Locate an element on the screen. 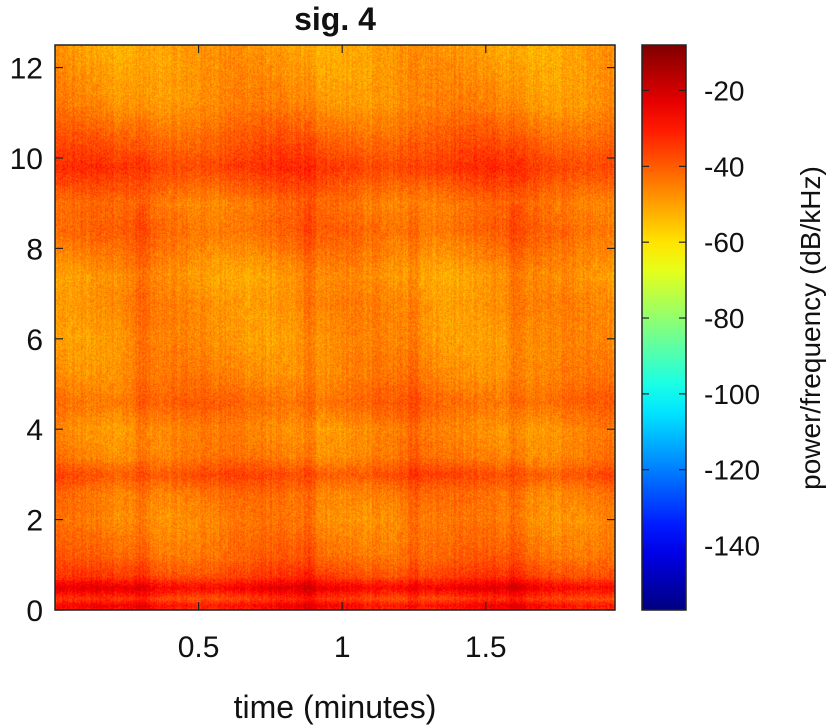  colorbar-tick-label: -60 is located at coordinates (724, 242).